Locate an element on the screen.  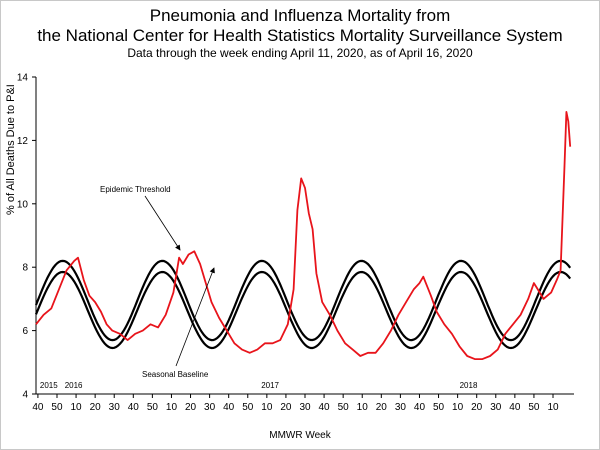
y-tick-label: 10 is located at coordinates (23, 204).